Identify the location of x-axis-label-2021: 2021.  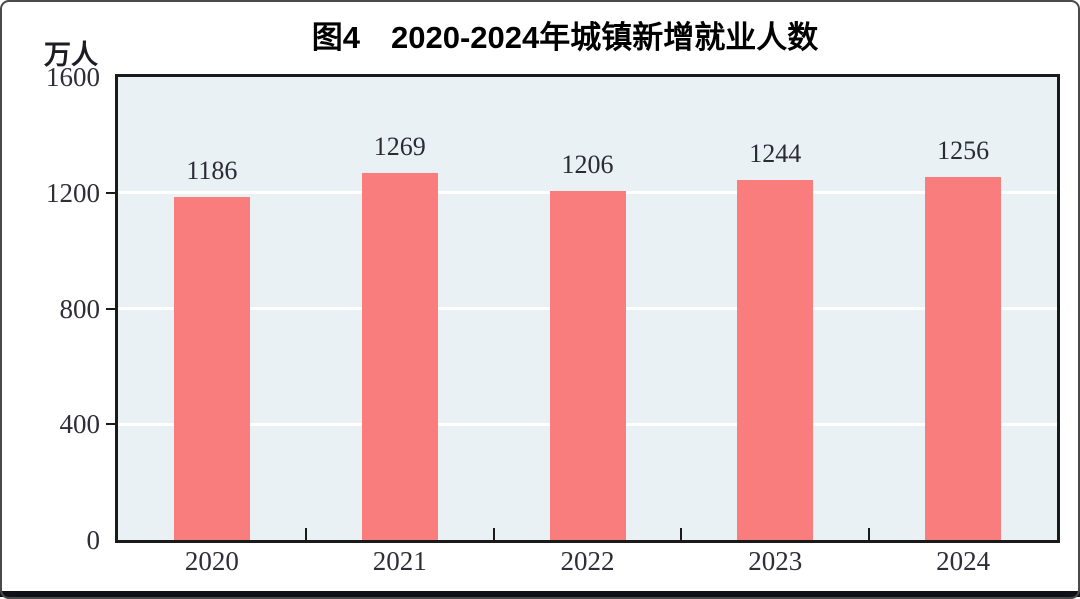
(399, 561).